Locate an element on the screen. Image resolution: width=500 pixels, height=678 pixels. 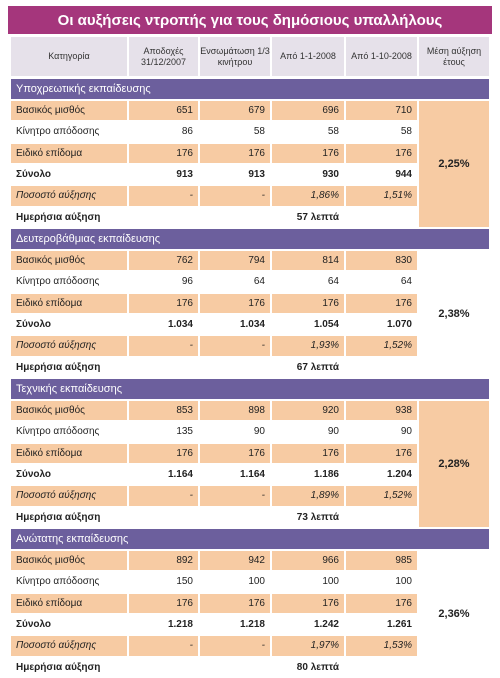
cell-value: 710 is located at coordinates (381, 111).